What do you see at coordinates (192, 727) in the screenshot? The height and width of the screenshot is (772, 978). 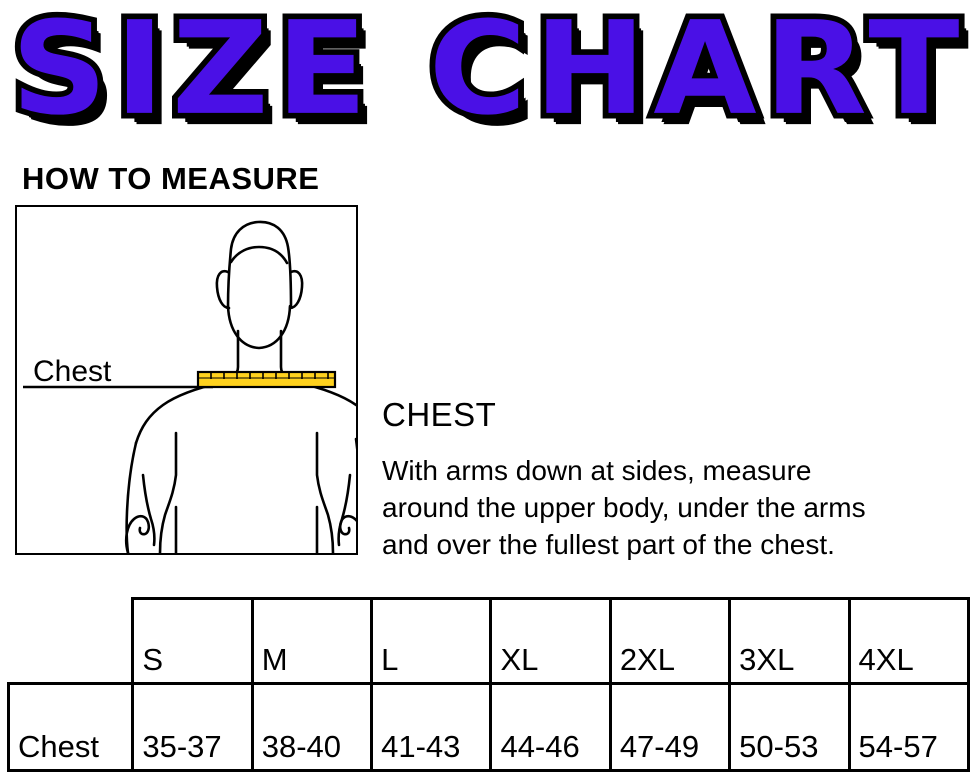 I see `cell-chest-s: 35-37` at bounding box center [192, 727].